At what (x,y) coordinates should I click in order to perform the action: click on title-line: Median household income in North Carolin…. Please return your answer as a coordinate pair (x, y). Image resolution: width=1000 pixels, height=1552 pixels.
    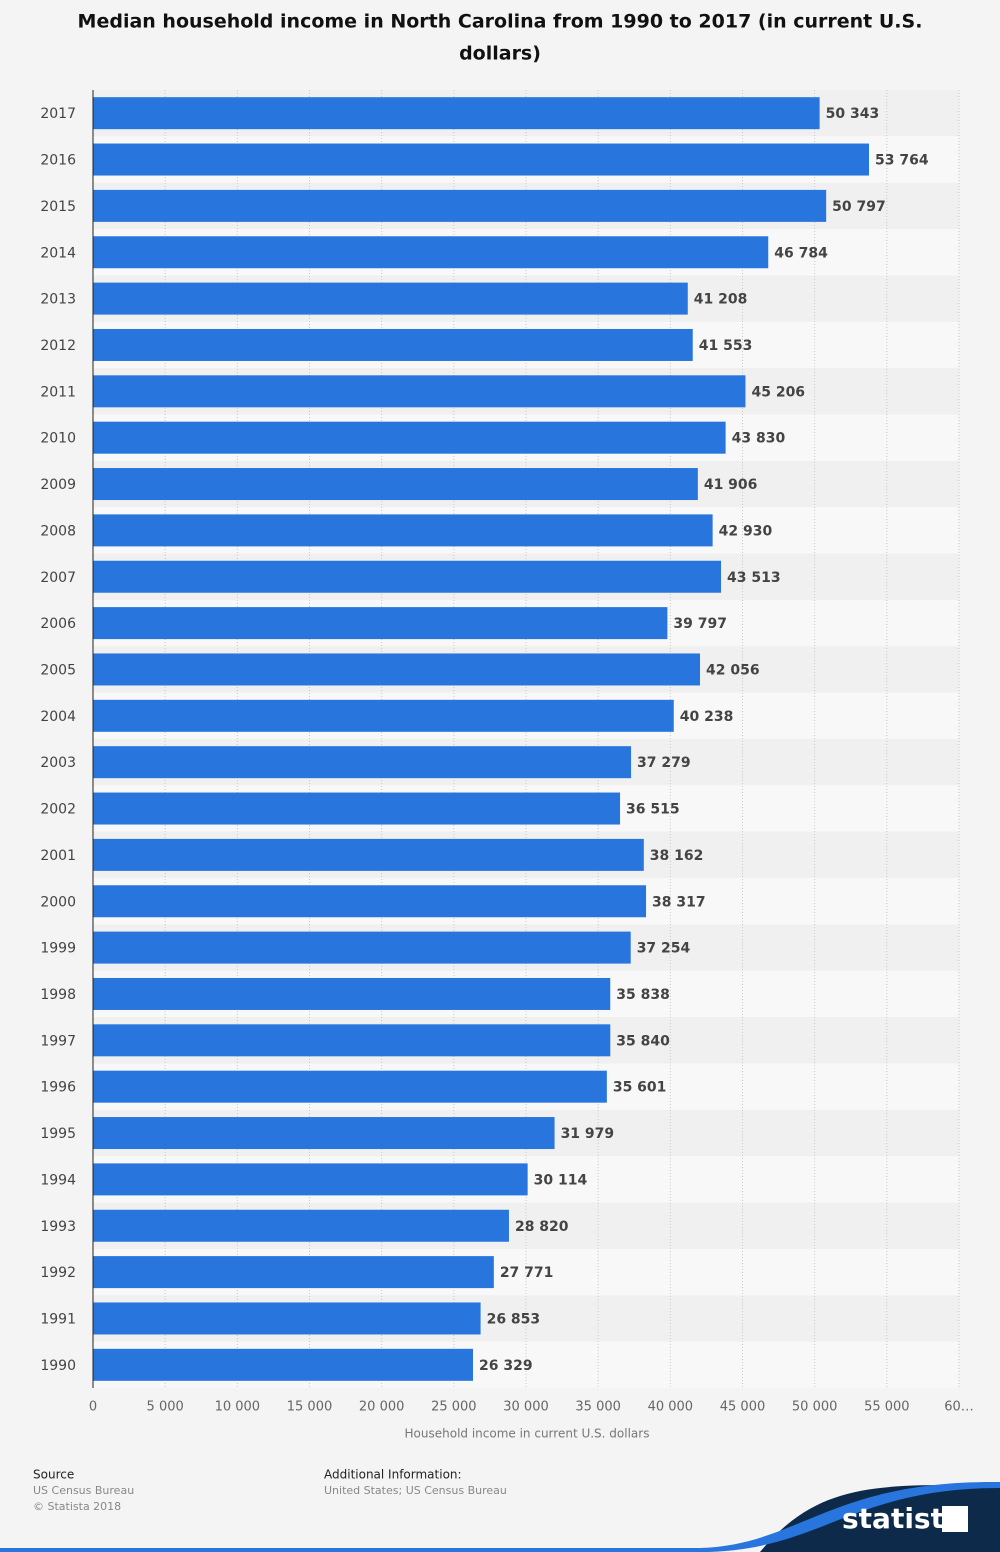
    Looking at the image, I should click on (500, 22).